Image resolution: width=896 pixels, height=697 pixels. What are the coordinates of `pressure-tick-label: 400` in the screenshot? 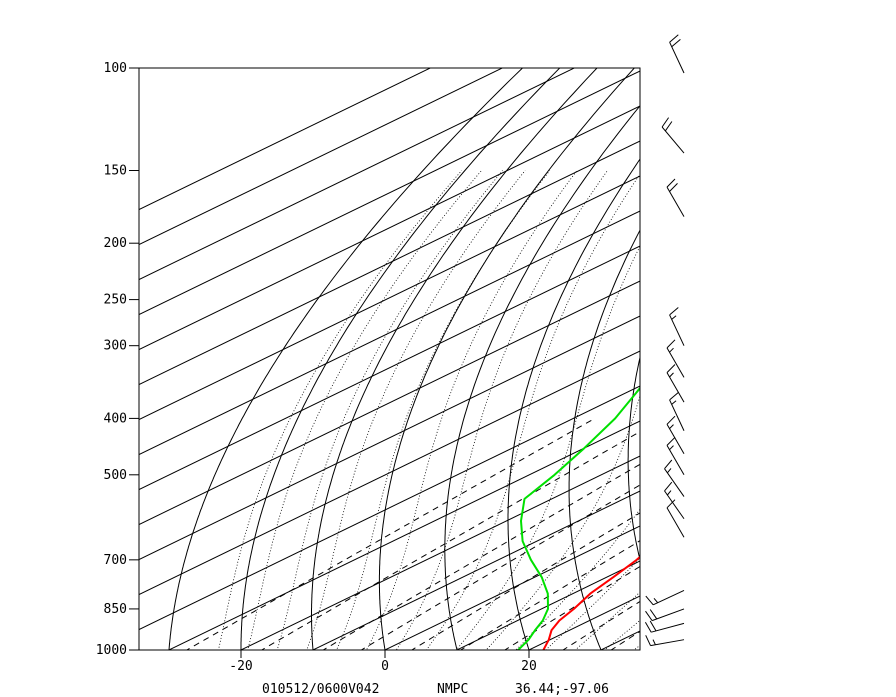 It's located at (115, 418).